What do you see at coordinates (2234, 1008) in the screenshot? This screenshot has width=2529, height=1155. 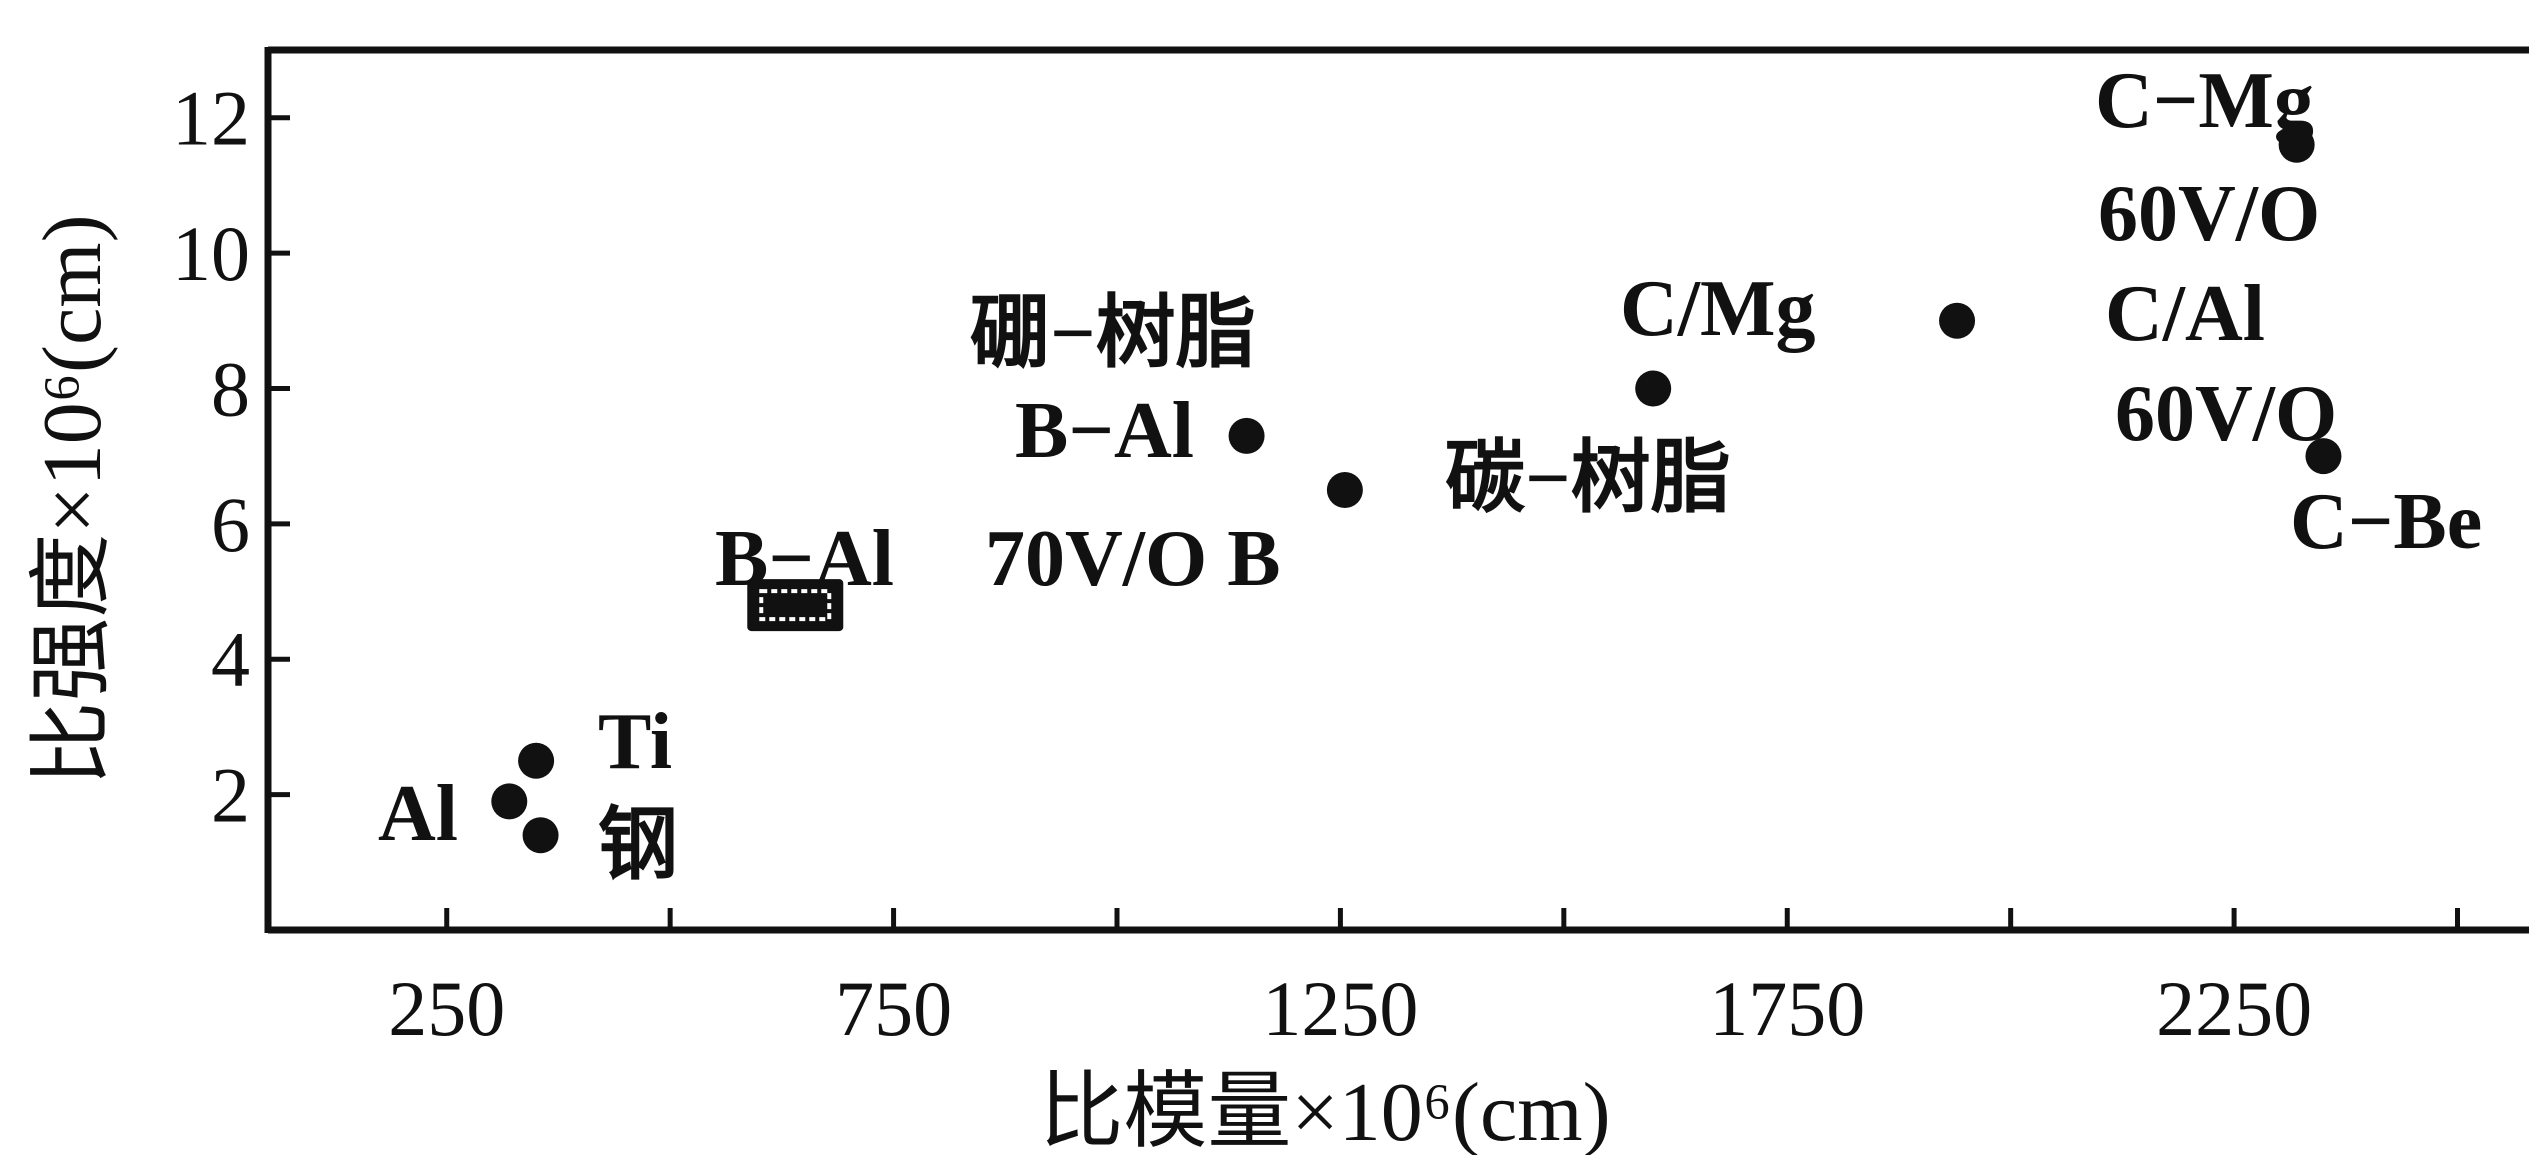 I see `x-tick-label: 2250` at bounding box center [2234, 1008].